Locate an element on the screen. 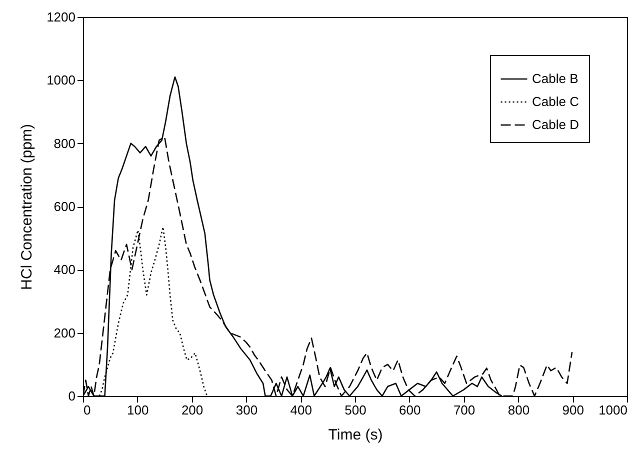 Image resolution: width=644 pixels, height=452 pixels. x-tick-label: 900 is located at coordinates (573, 410).